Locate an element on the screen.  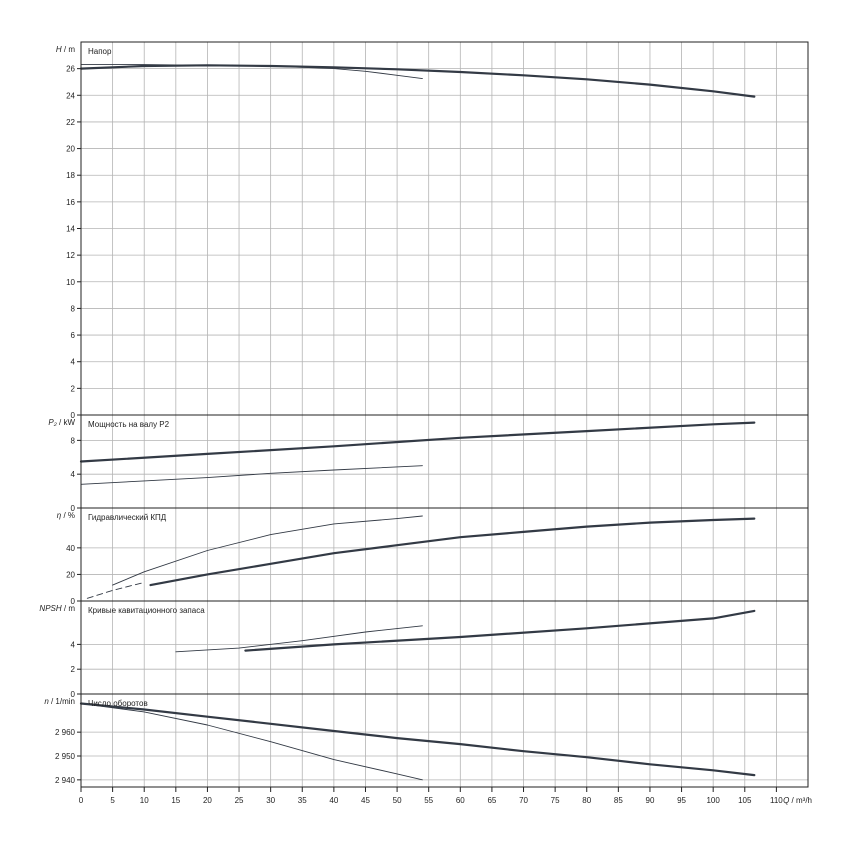
y-tick-label: 2 960 is located at coordinates (65, 732).